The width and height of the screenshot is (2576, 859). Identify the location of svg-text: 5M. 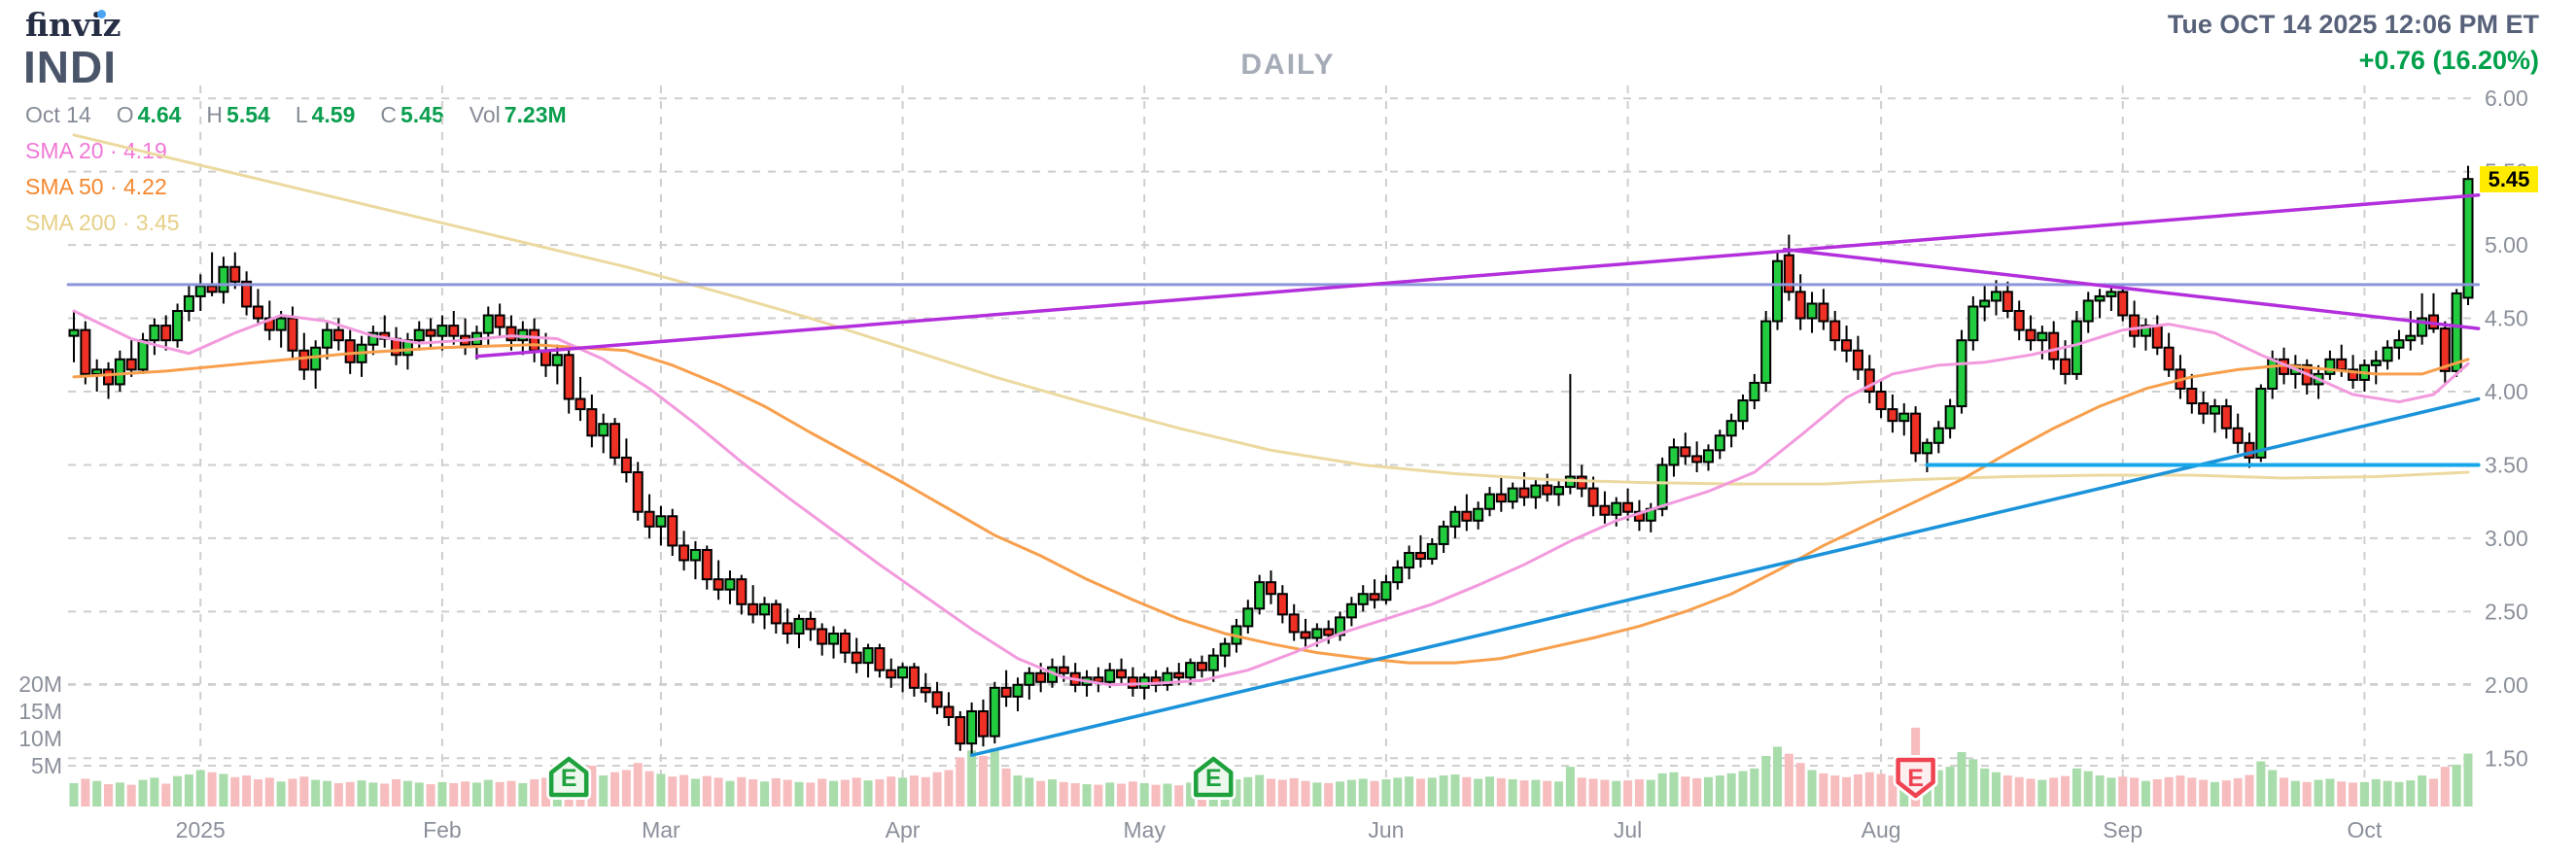
(47, 765).